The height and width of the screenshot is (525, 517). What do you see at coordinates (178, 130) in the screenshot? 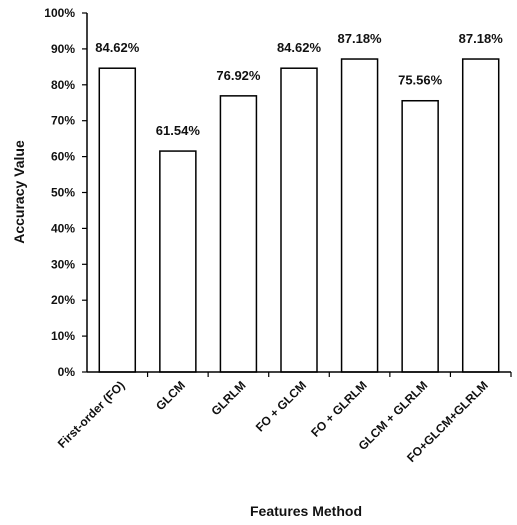
I see `data-label: 61.54%` at bounding box center [178, 130].